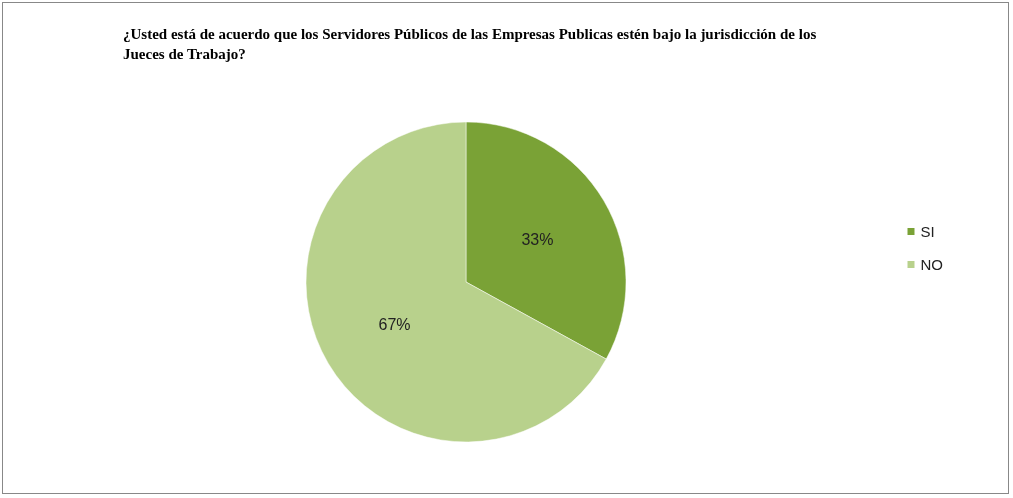 The width and height of the screenshot is (1013, 498). What do you see at coordinates (471, 44) in the screenshot?
I see `chart-title: ¿Usted está de acuerdo que los Servidores Públicos de las Empresas Publicas estén bajo la jurisdicción de los Jueces de Trabajo?` at bounding box center [471, 44].